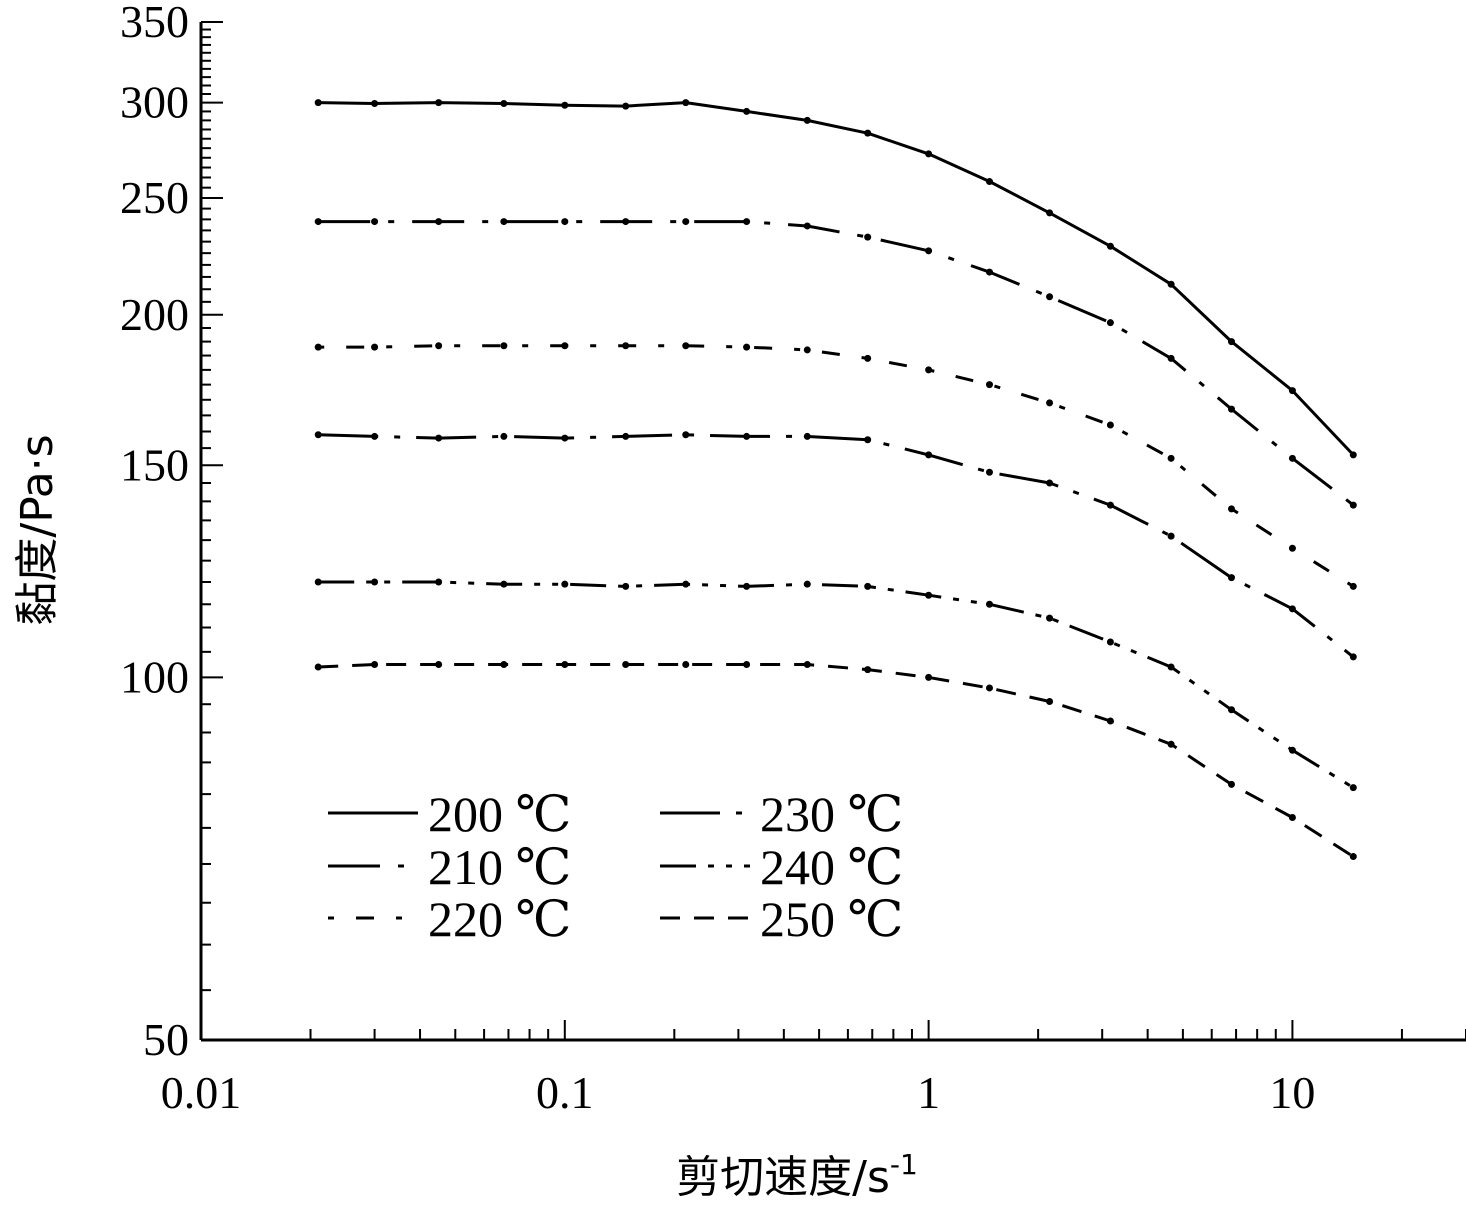 This screenshot has height=1206, width=1466. I want to click on y-tick-label: 100, so click(154, 676).